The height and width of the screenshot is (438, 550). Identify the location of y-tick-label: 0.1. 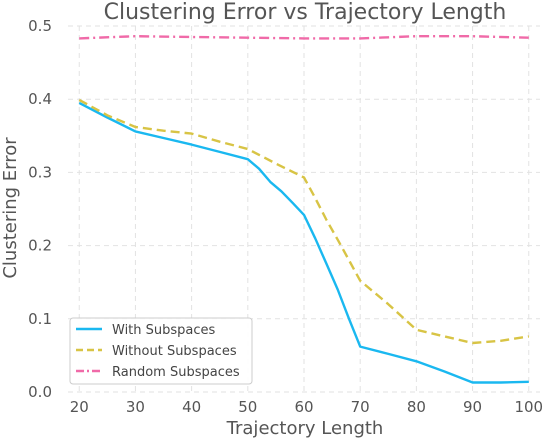
(40, 319).